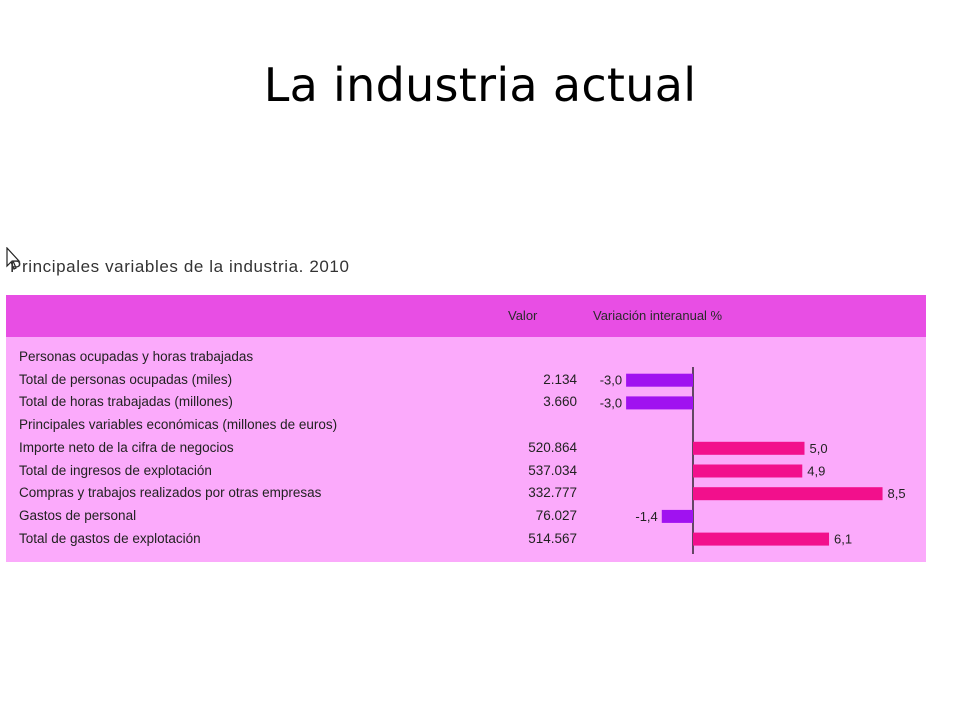 Image resolution: width=960 pixels, height=720 pixels. Describe the element at coordinates (819, 448) in the screenshot. I see `bar-data-label: 5,0` at that location.